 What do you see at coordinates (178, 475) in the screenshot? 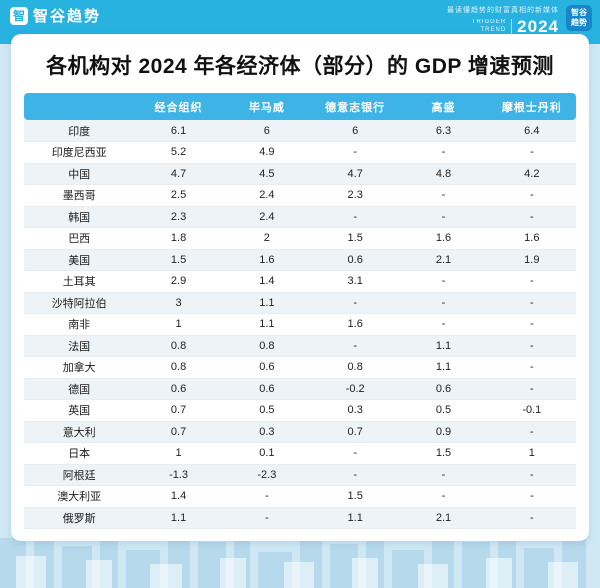
I see `value-cell: -1.3` at bounding box center [178, 475].